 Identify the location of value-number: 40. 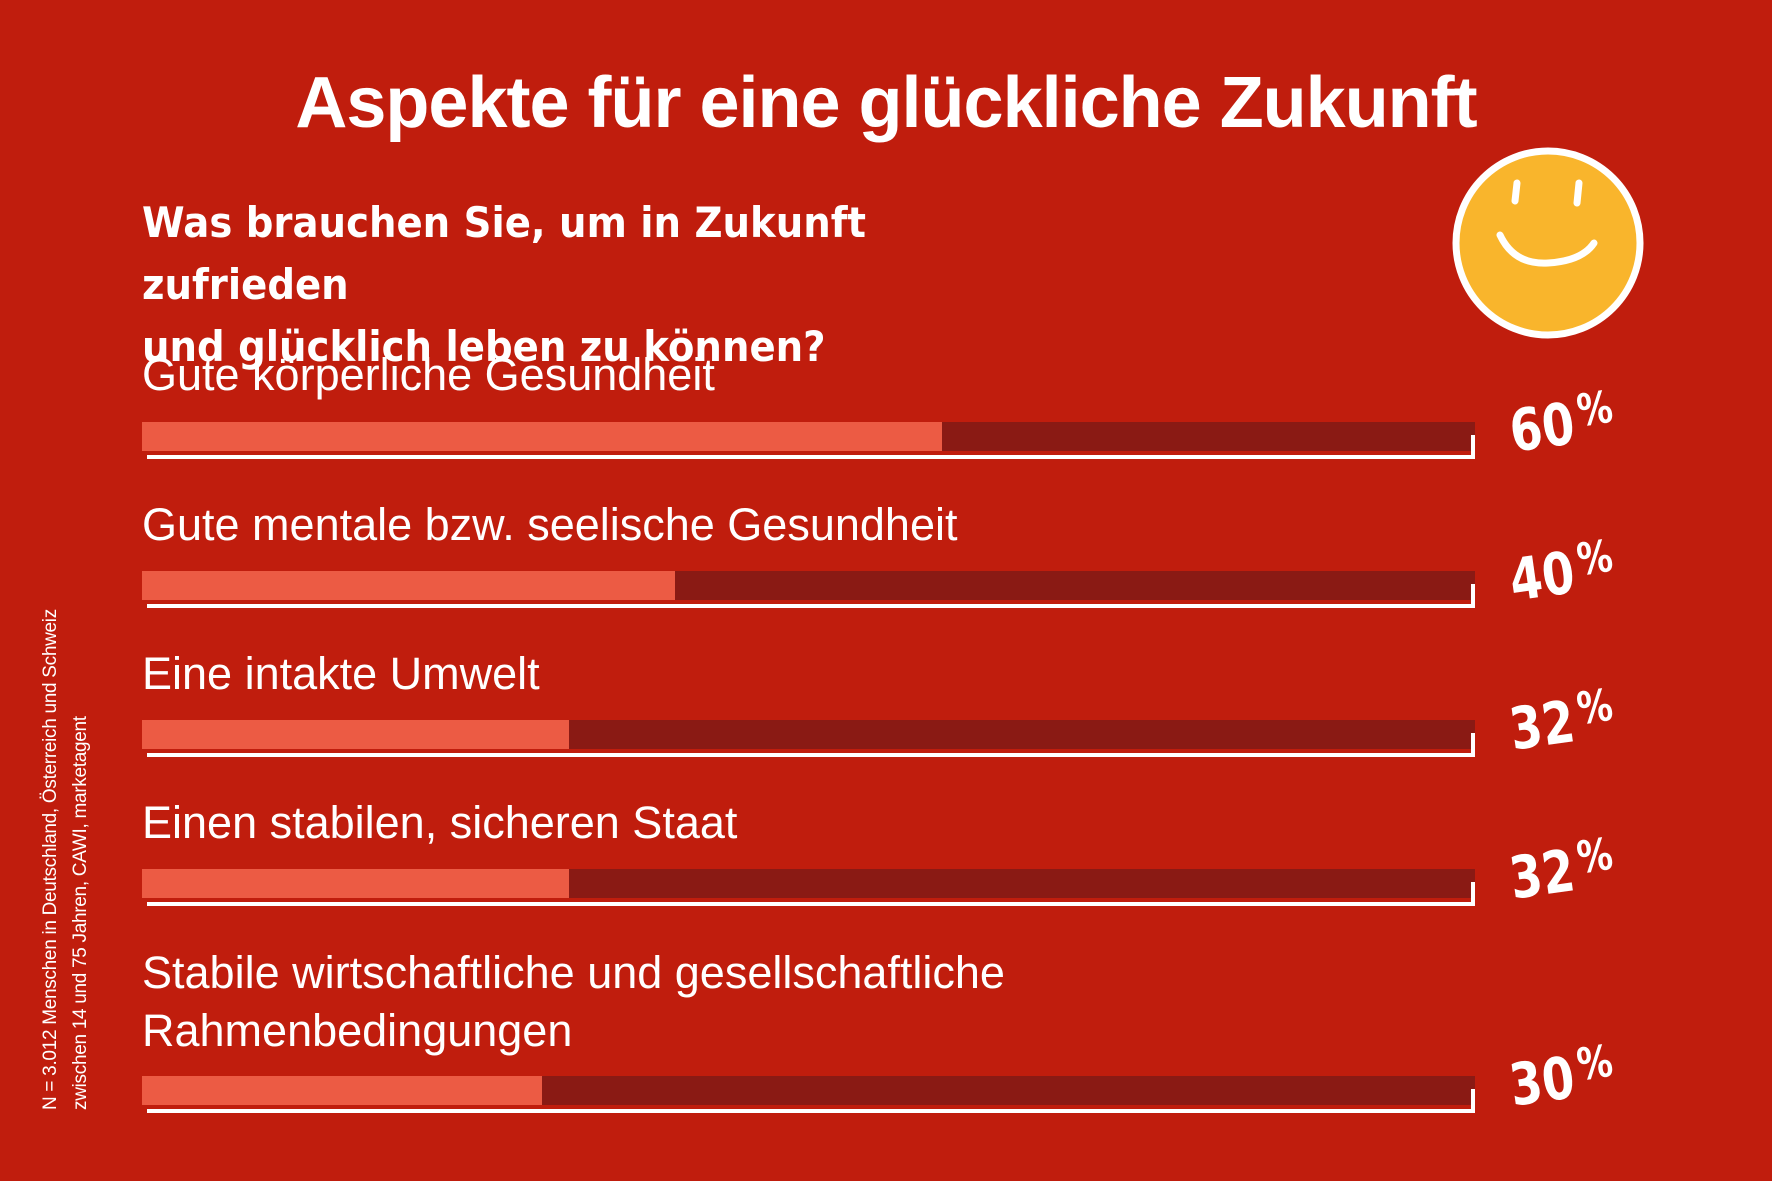
(1542, 576).